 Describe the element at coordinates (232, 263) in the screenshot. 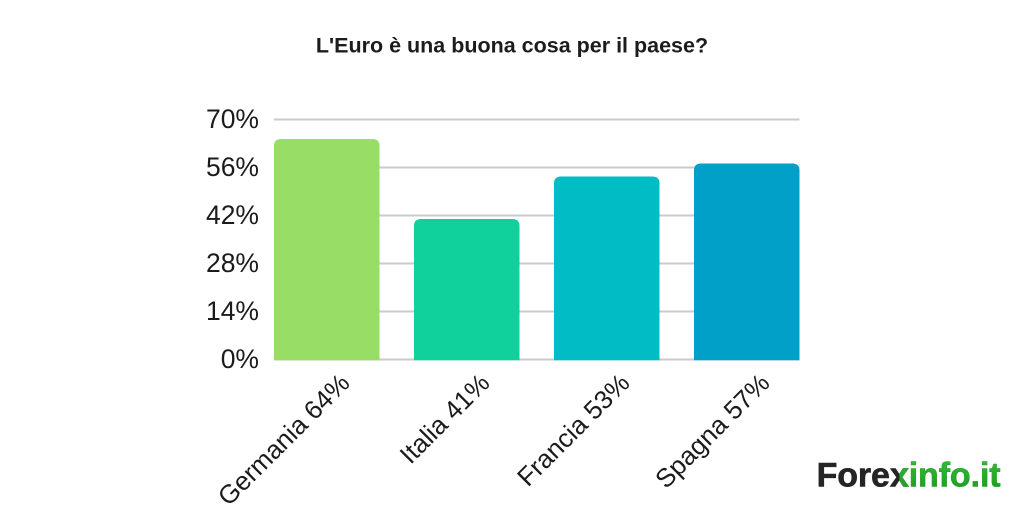

I see `svg-text: 28%` at that location.